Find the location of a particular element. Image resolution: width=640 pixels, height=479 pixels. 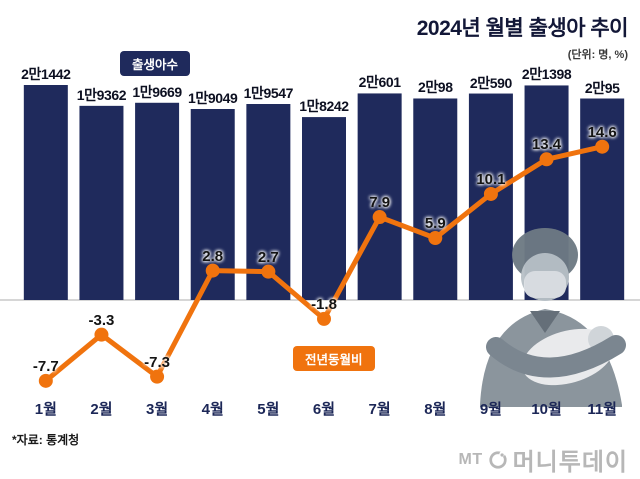

line-point-9월 is located at coordinates (490, 193).